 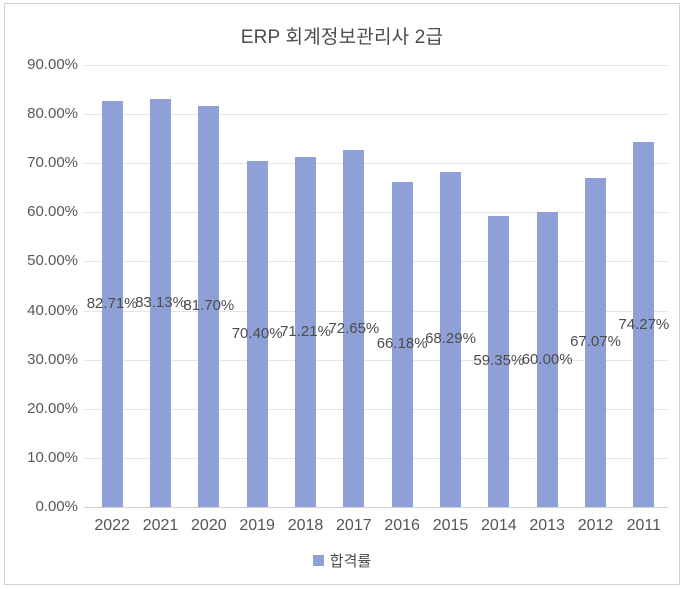 I want to click on y-tick-label: 70.00%, so click(x=52, y=163).